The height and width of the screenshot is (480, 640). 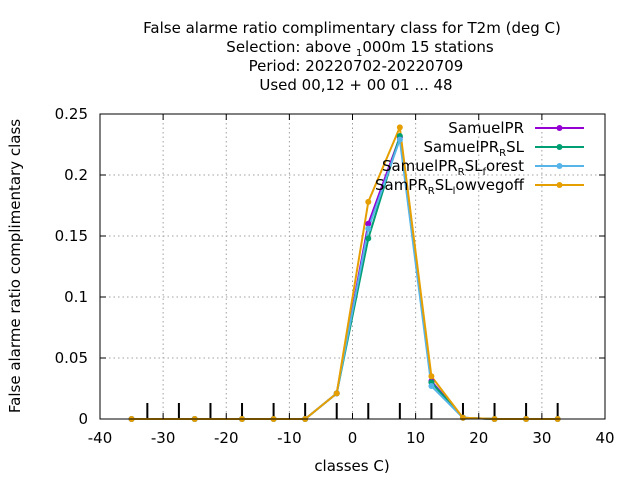 What do you see at coordinates (100, 438) in the screenshot?
I see `x-tick-label: -40` at bounding box center [100, 438].